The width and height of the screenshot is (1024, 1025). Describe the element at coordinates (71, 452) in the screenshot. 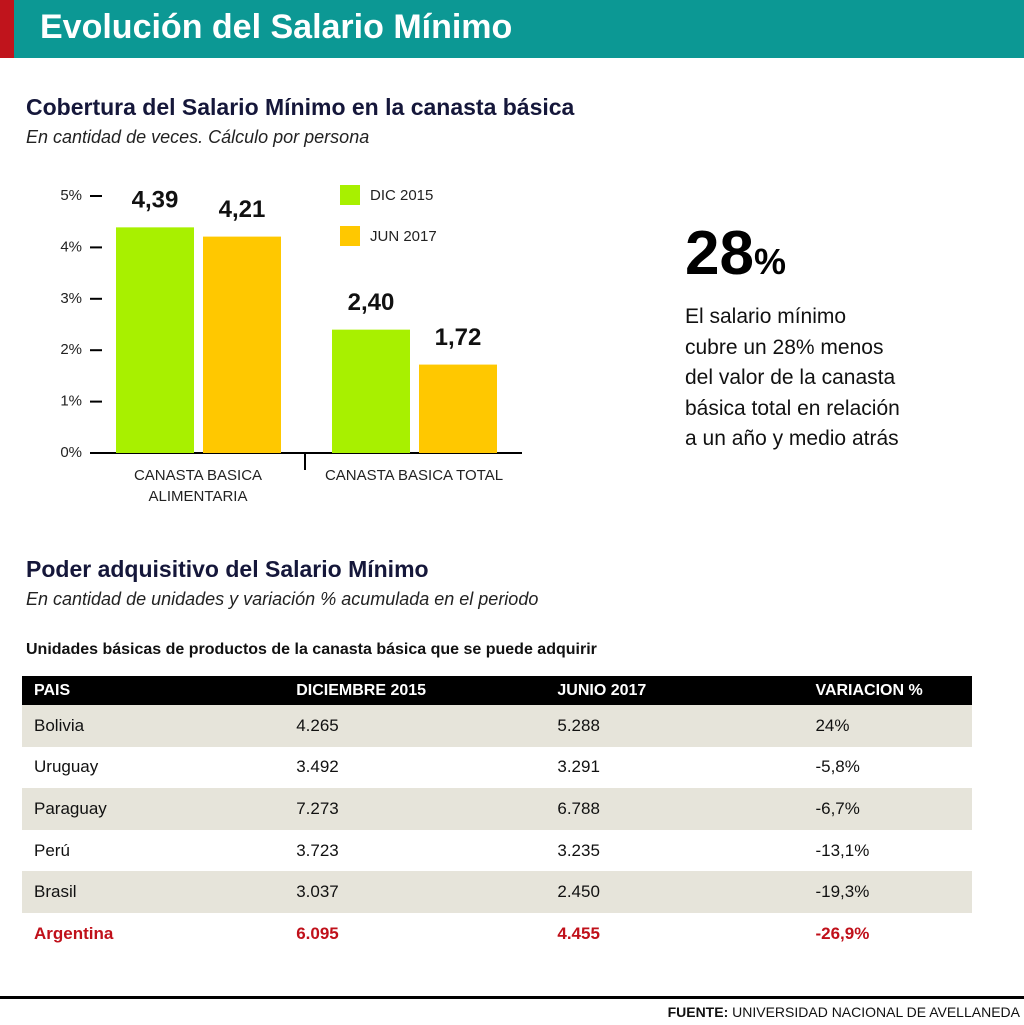

I see `y-tick-label: 0%` at that location.